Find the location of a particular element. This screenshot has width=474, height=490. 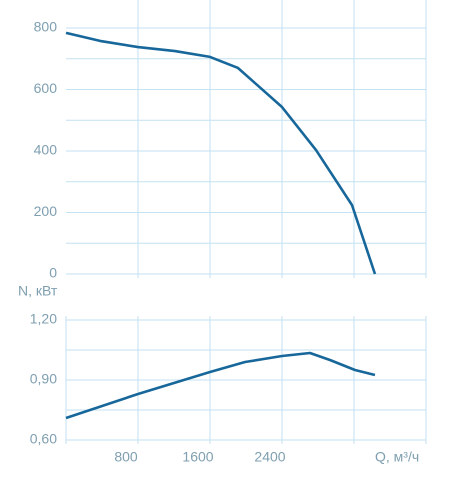

y-tick-label: 0,60 is located at coordinates (43, 439).